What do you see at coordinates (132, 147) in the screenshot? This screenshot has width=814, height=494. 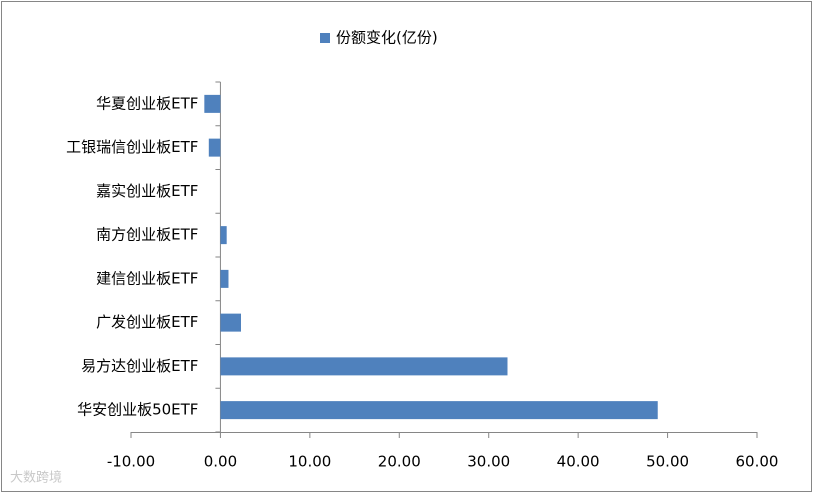 I see `y-tick-label: 工银瑞信创业板ETF` at bounding box center [132, 147].